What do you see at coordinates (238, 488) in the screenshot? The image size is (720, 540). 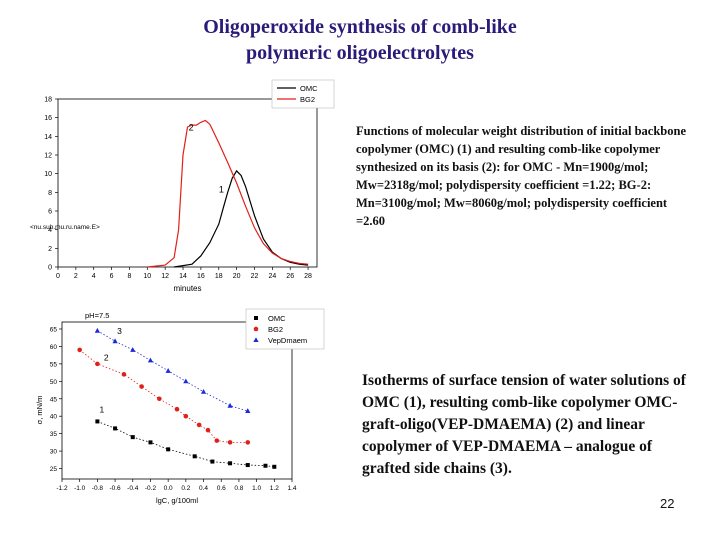 I see `x-tick-label: 0.8` at bounding box center [238, 488].